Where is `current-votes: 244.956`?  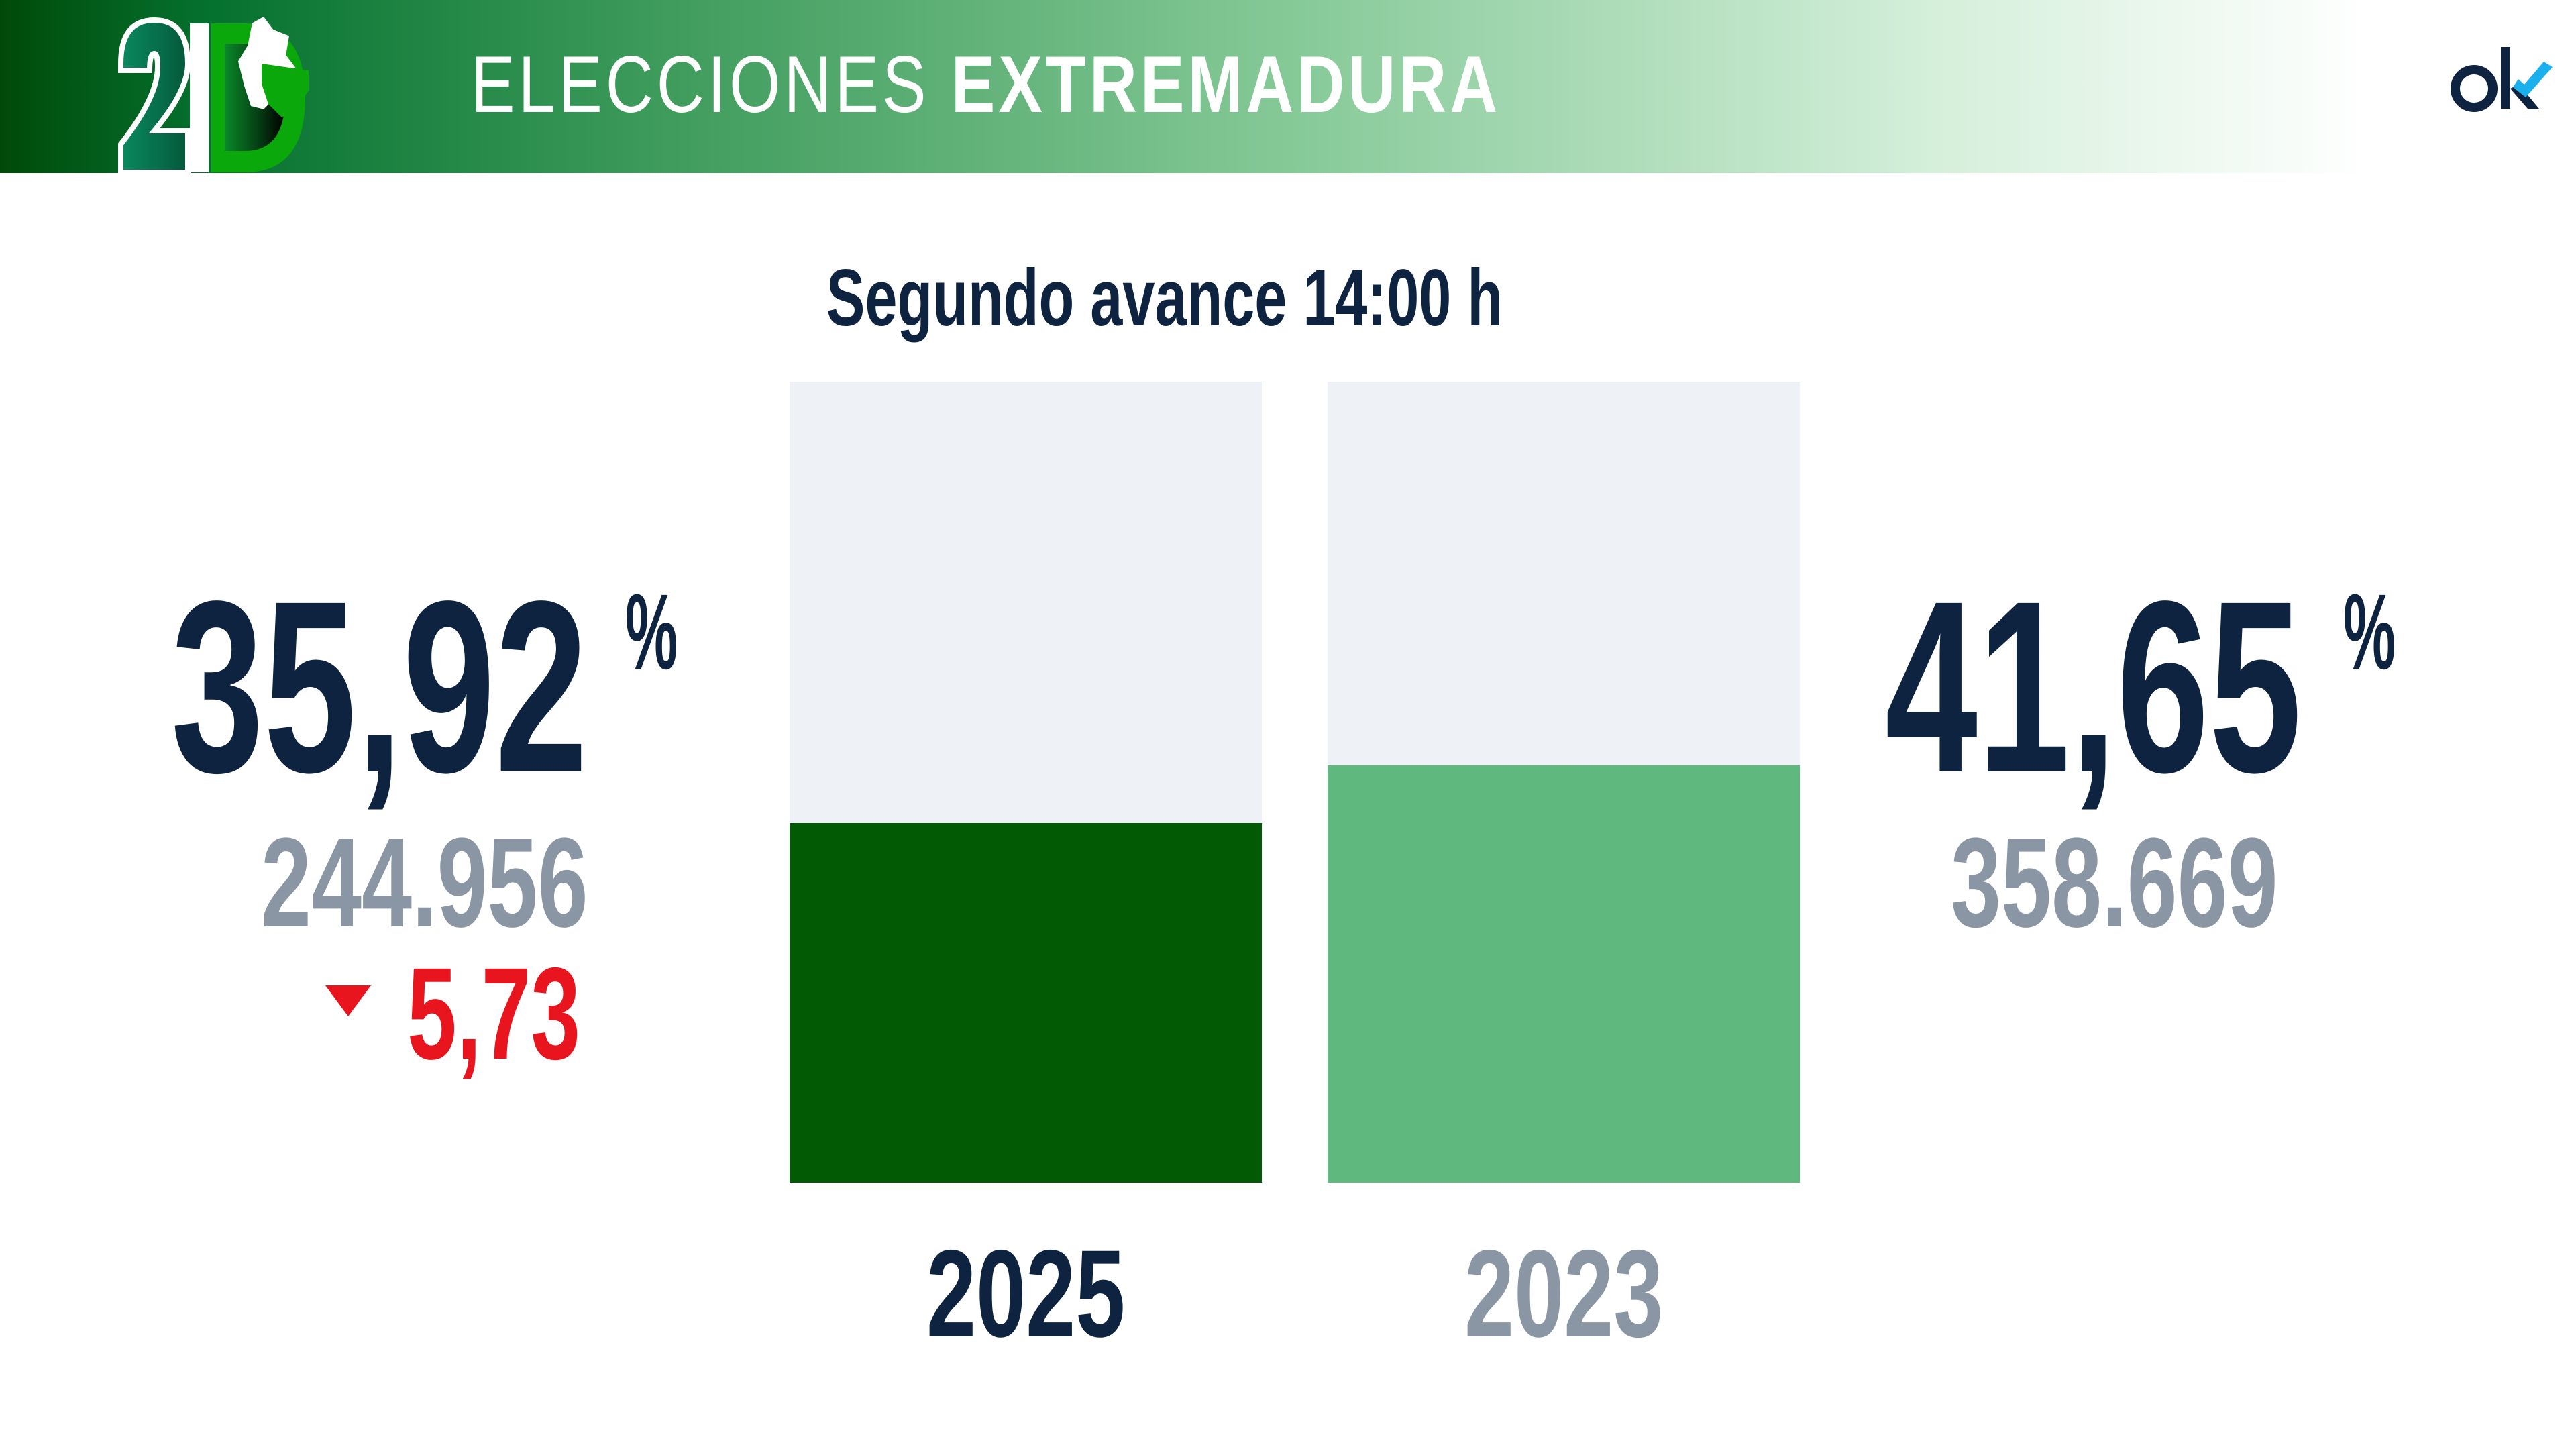
current-votes: 244.956 is located at coordinates (424, 883).